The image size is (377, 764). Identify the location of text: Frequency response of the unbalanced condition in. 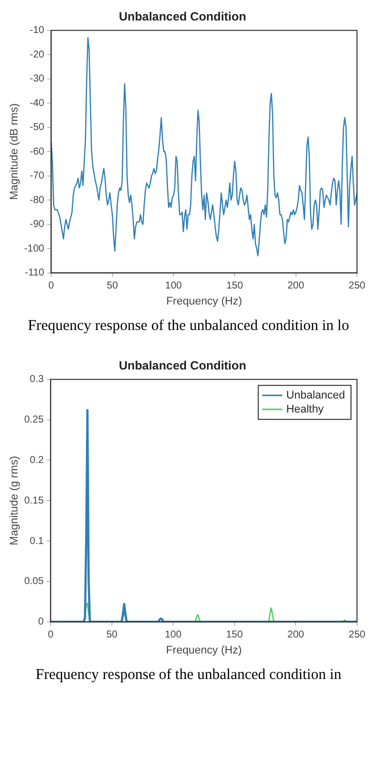
(188, 675).